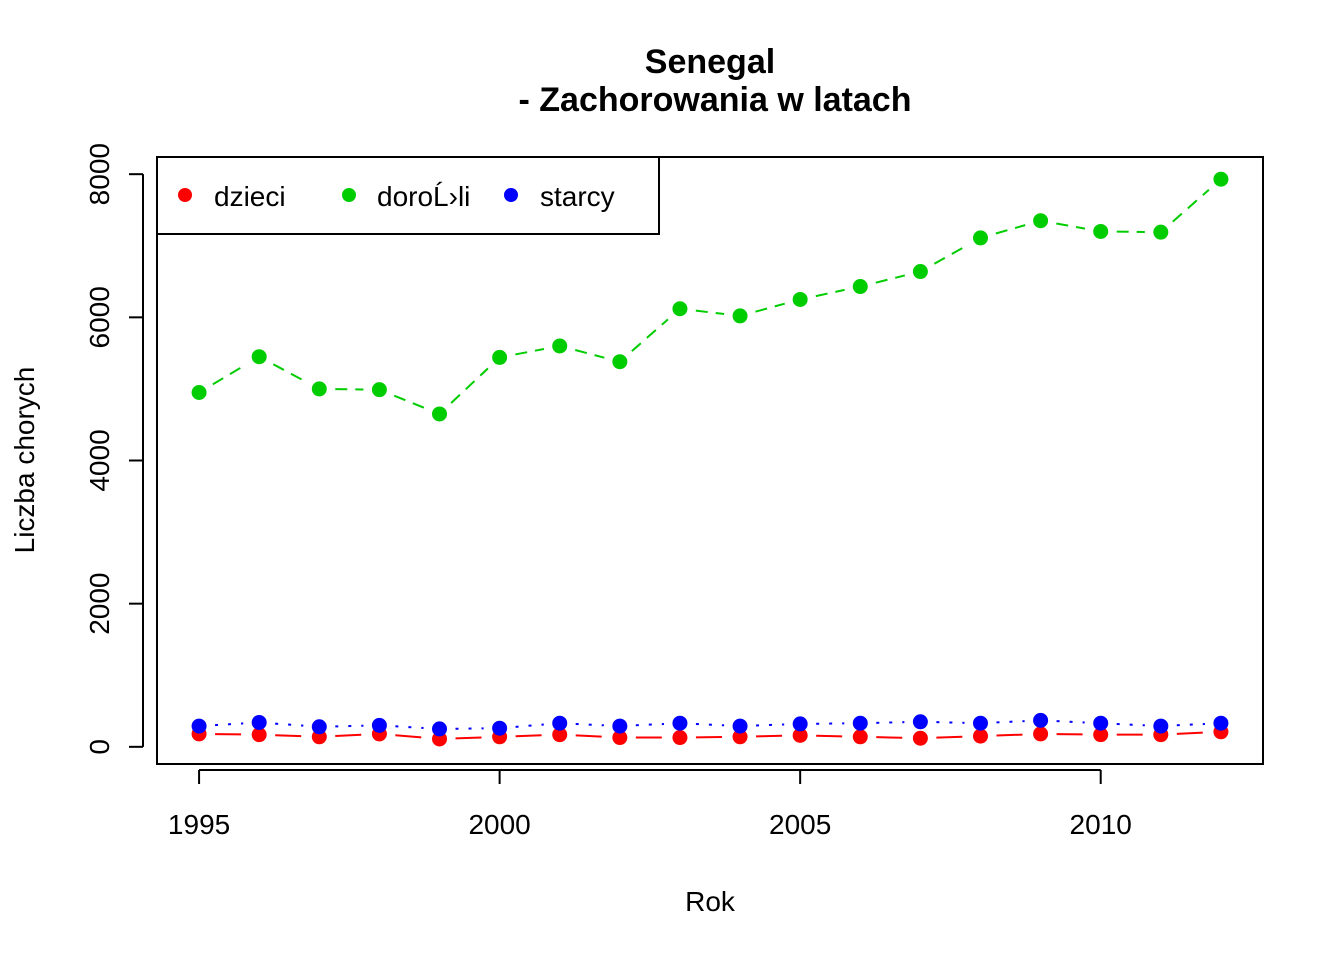  Describe the element at coordinates (1220, 179) in the screenshot. I see `data-point-dorolli-2012` at that location.